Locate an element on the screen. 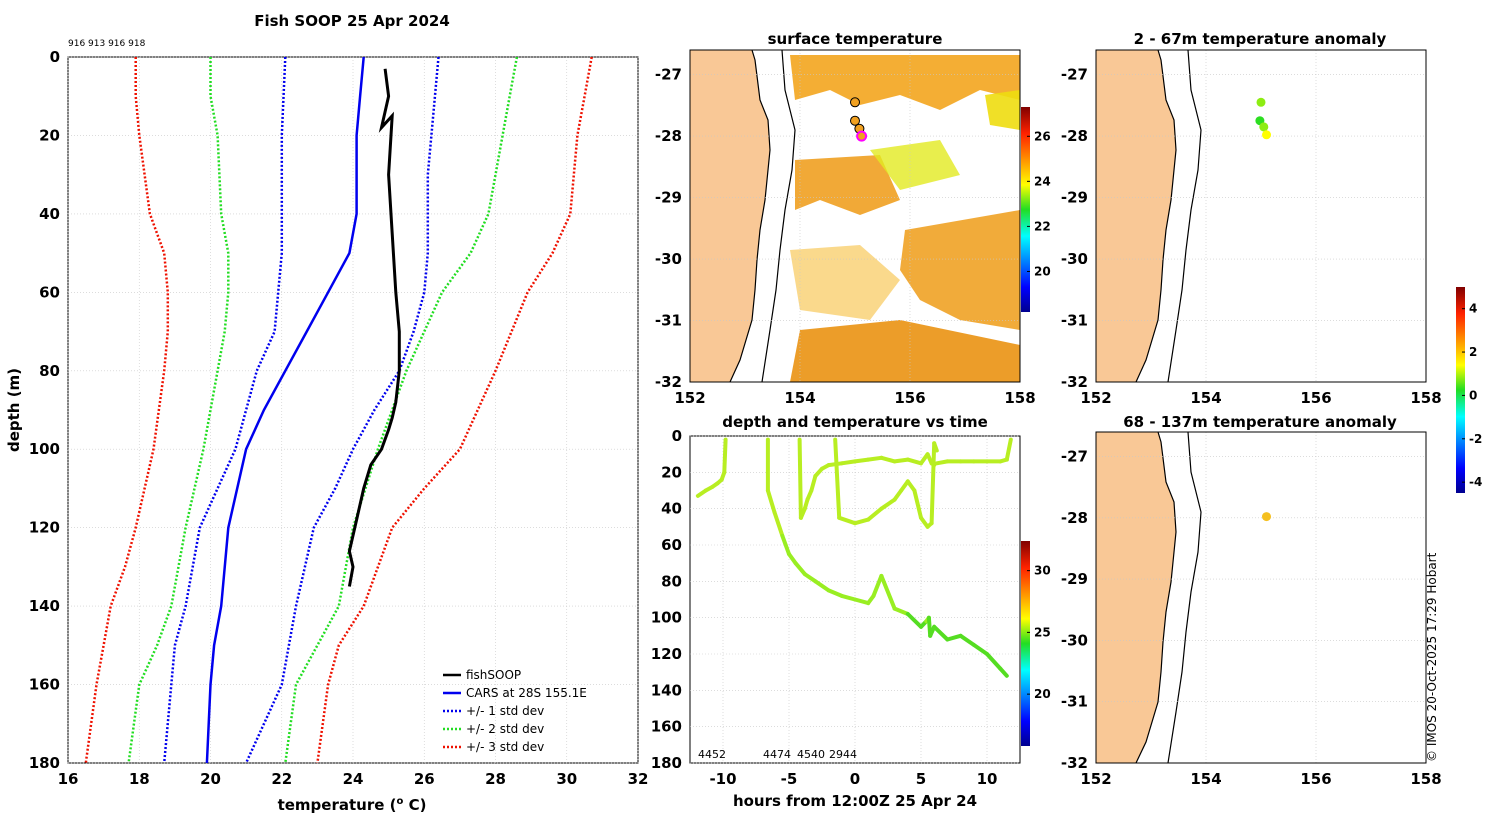 The height and width of the screenshot is (820, 1500). surface-map-land is located at coordinates (730, 216).